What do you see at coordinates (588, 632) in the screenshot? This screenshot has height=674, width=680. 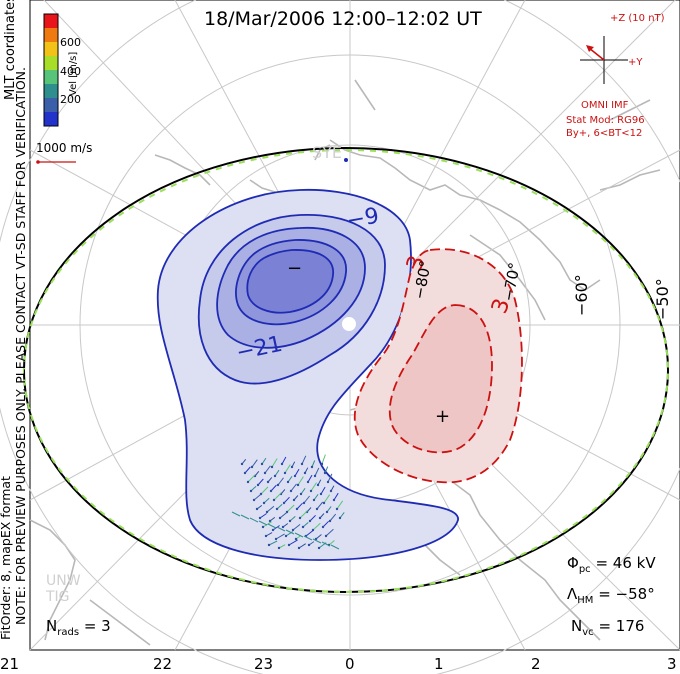 I see `stat-nvc-sub: vc` at bounding box center [588, 632].